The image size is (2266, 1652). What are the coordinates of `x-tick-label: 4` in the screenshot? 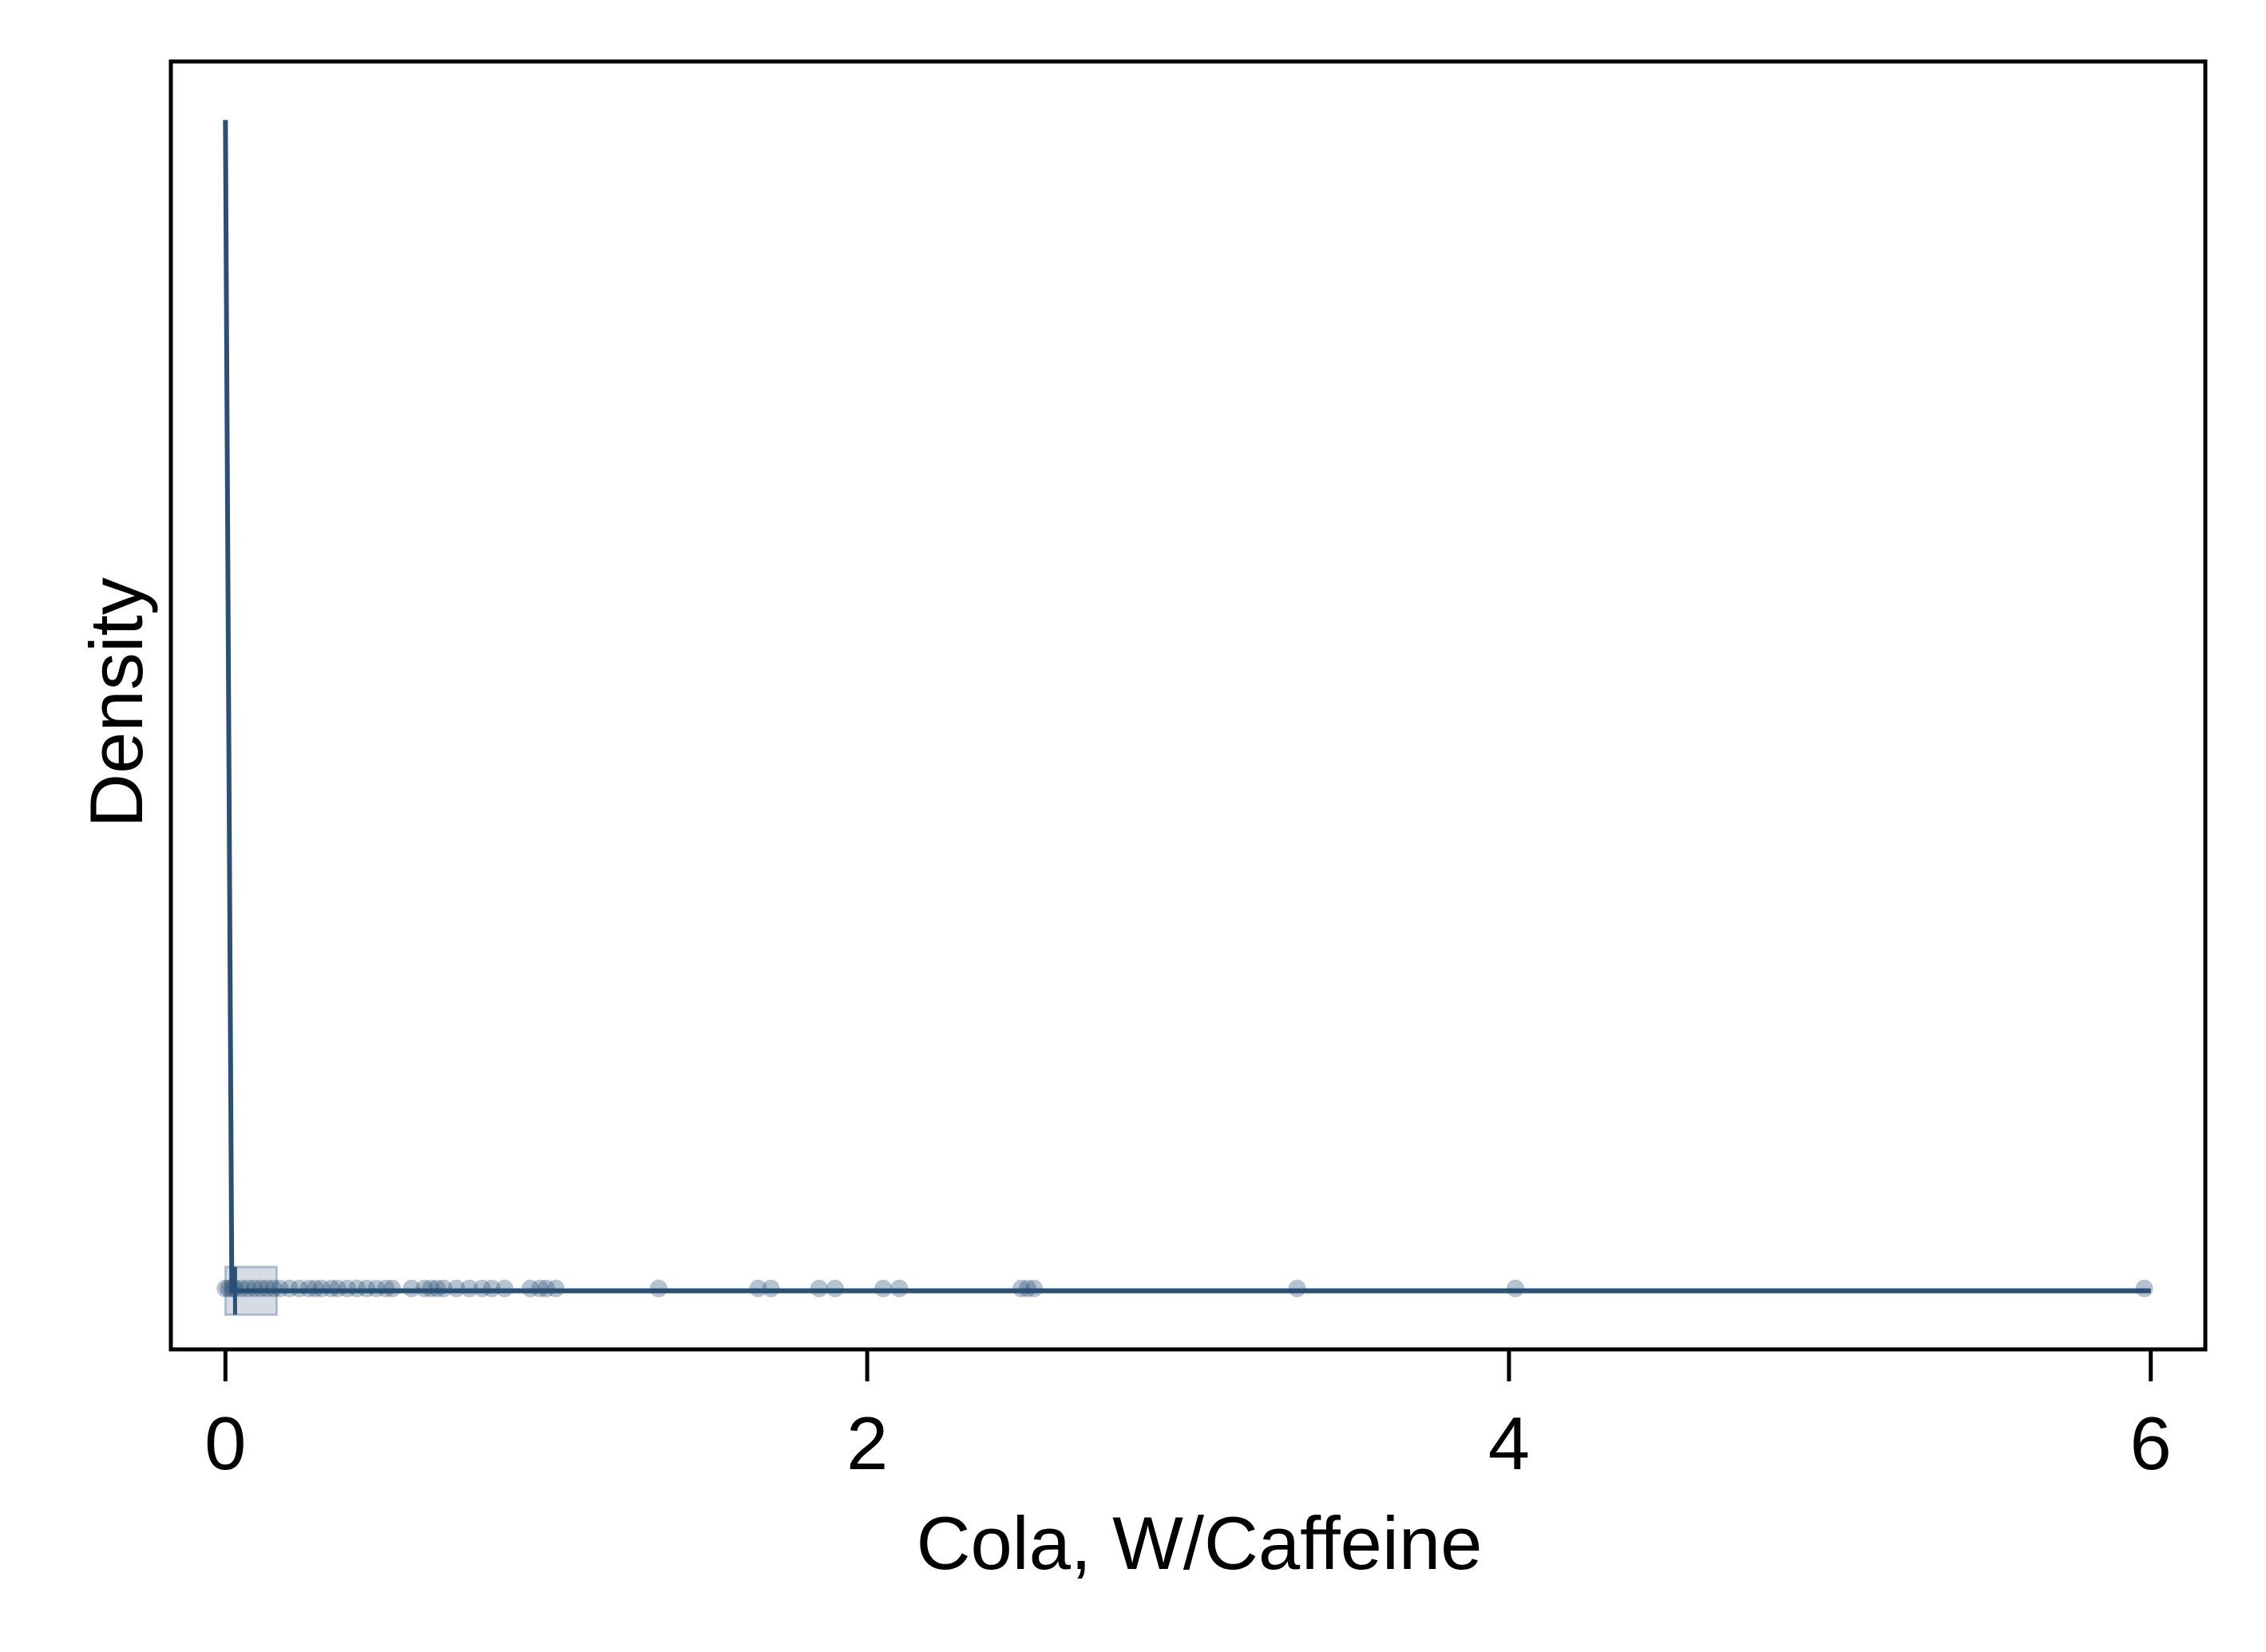 It's located at (1509, 1443).